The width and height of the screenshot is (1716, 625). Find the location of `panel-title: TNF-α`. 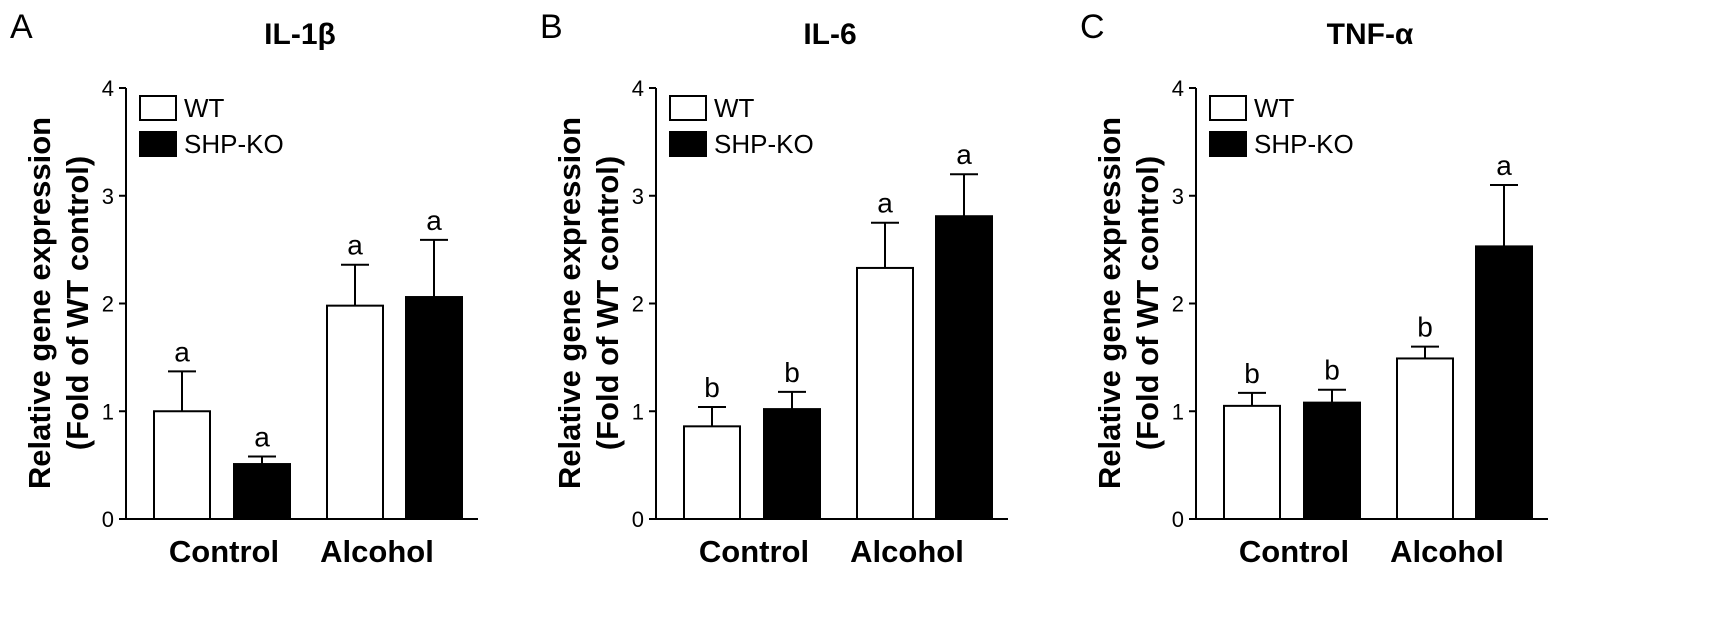

panel-title: TNF-α is located at coordinates (1370, 34).